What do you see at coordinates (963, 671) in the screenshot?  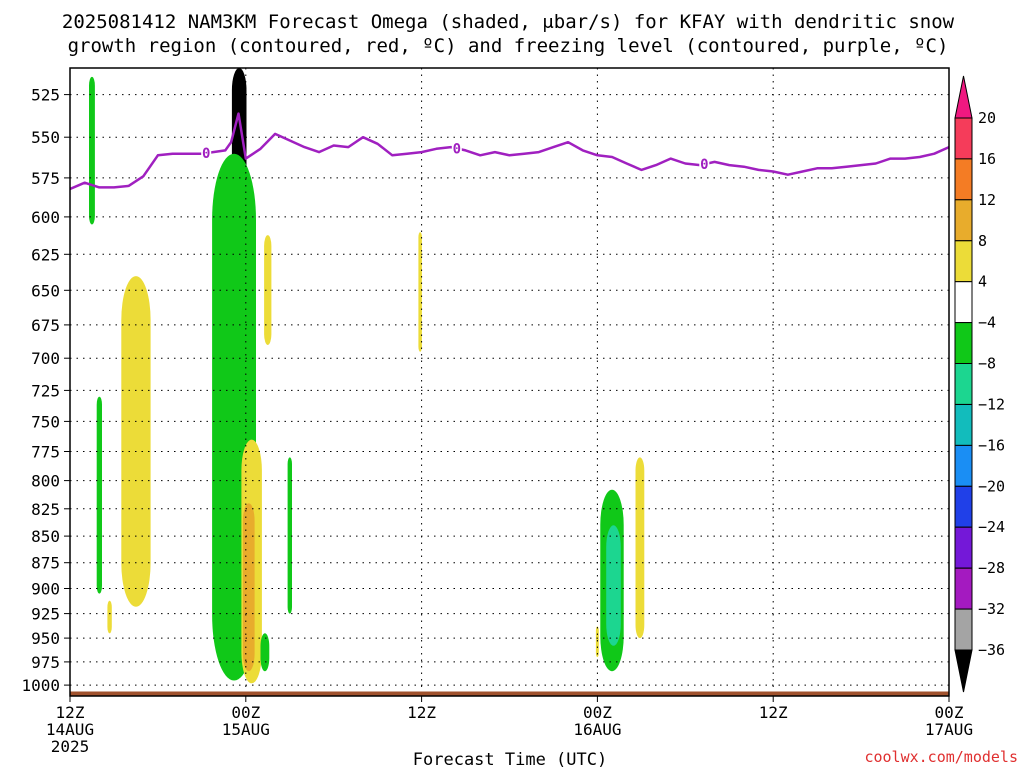 I see `colorbar-under-arrow` at bounding box center [963, 671].